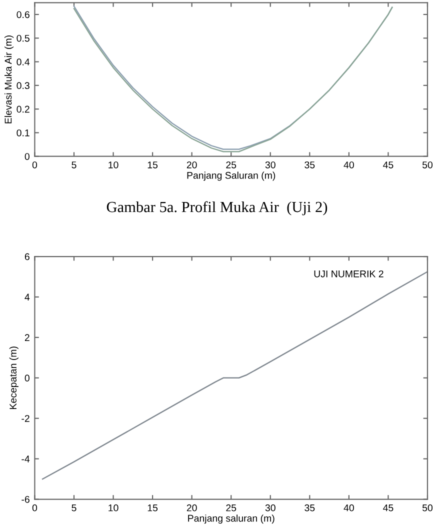 Image resolution: width=434 pixels, height=530 pixels. Describe the element at coordinates (27, 337) in the screenshot. I see `y-tick-label: 2` at that location.